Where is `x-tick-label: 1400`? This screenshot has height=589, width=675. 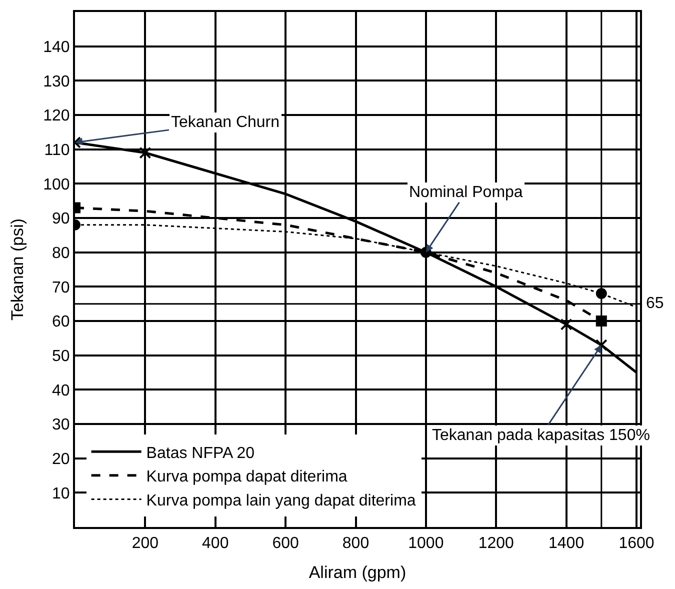 x-tick-label: 1400 is located at coordinates (566, 543).